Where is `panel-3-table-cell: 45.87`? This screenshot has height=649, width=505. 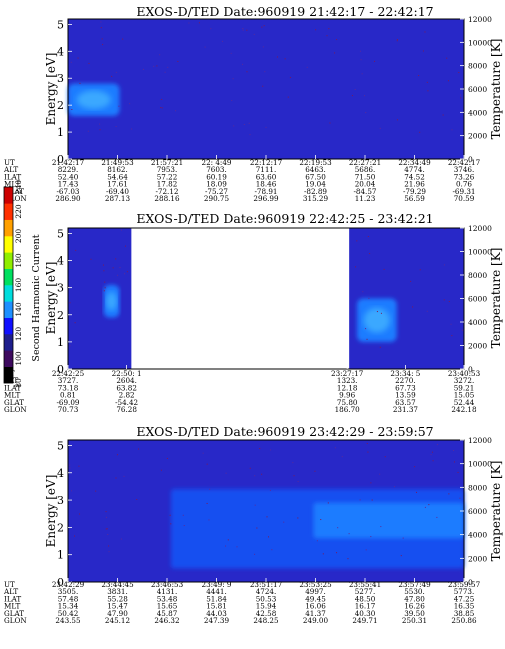
panel-3-table-cell: 45.87 is located at coordinates (167, 613).